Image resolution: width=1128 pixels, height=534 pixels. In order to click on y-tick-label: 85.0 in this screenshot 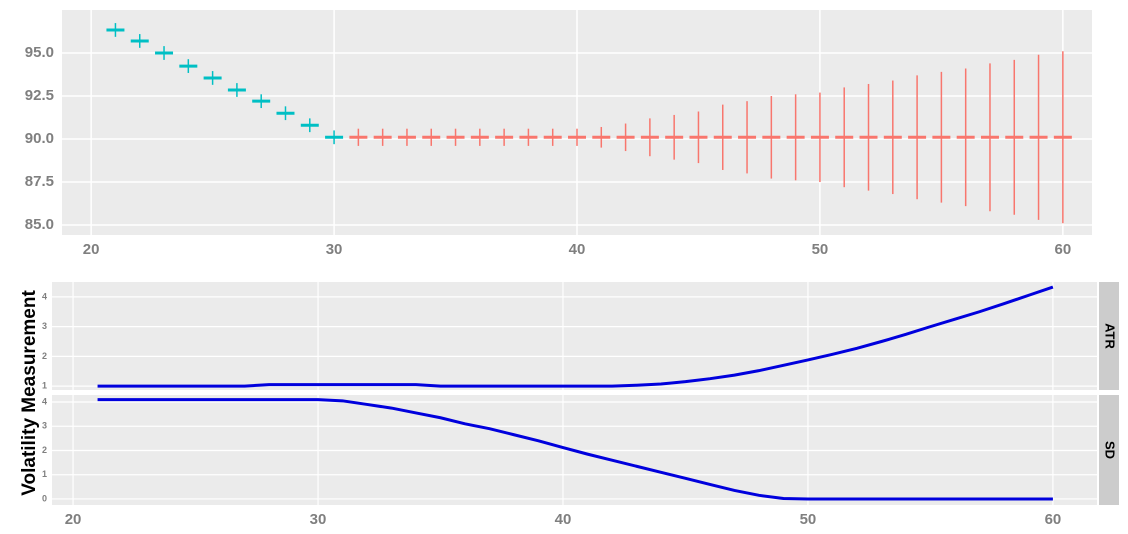, I will do `click(39, 224)`.